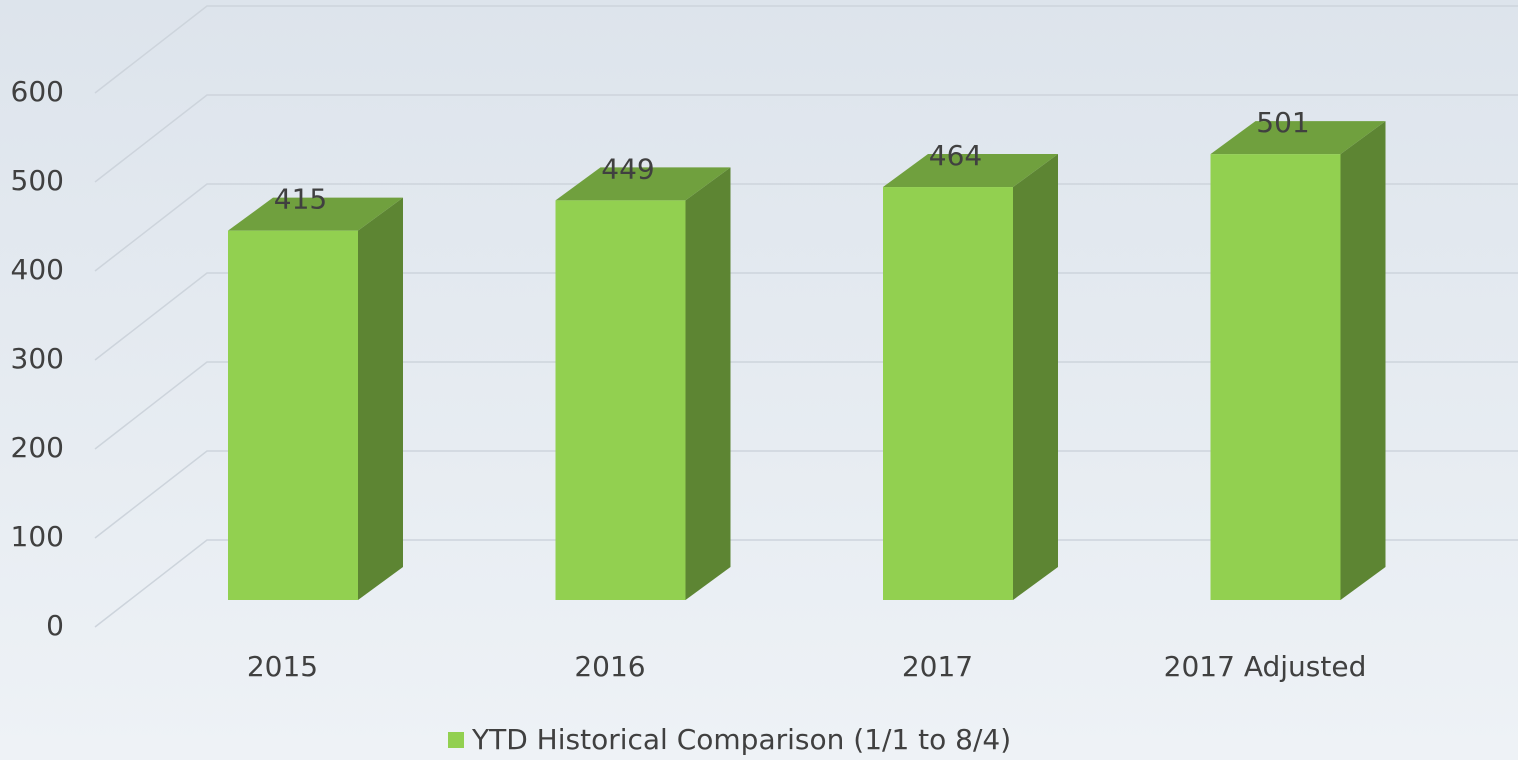 This screenshot has height=760, width=1518. Describe the element at coordinates (1282, 122) in the screenshot. I see `value-label: 501` at that location.